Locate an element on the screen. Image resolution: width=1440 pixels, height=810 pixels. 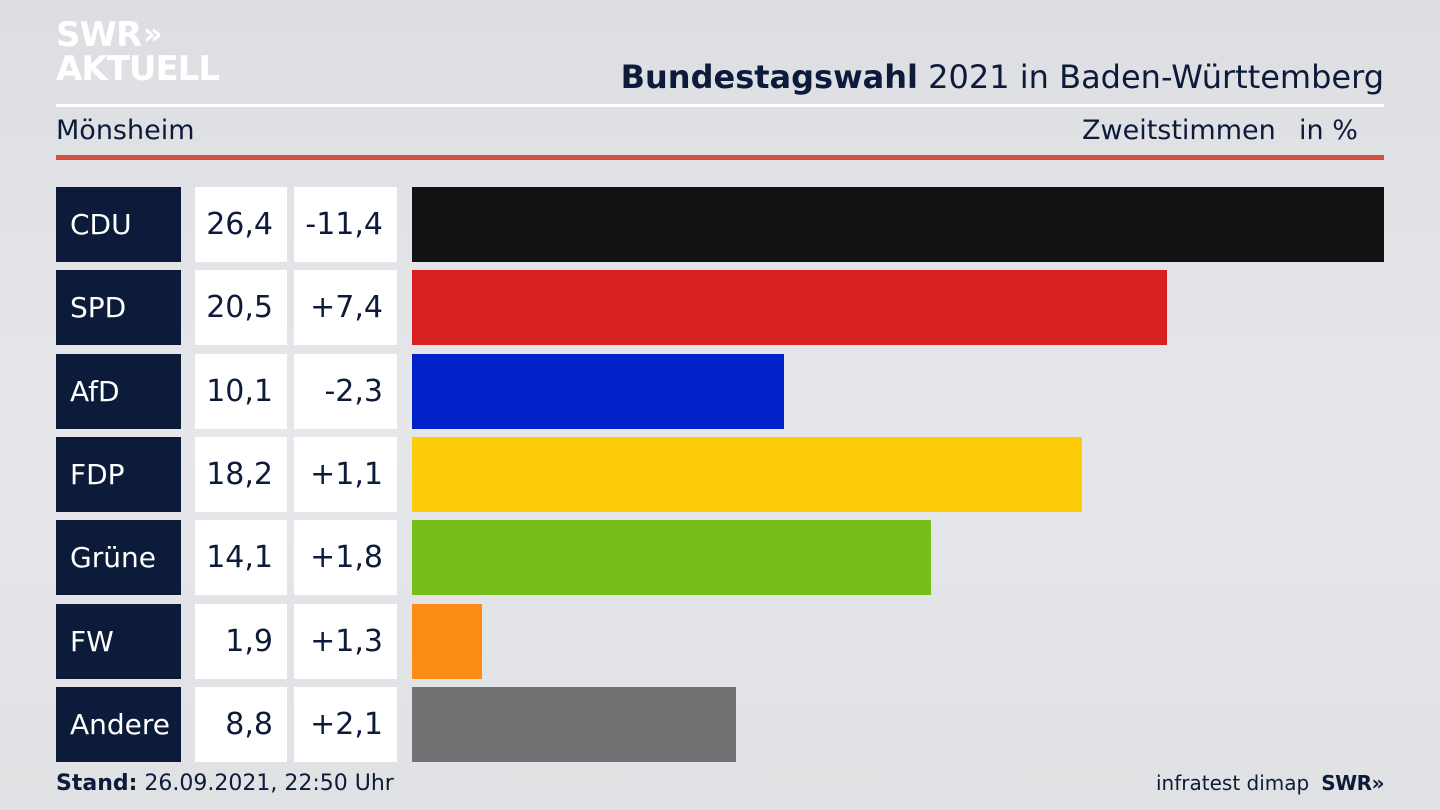
measure-label: Zweitstimmen is located at coordinates (1179, 130).